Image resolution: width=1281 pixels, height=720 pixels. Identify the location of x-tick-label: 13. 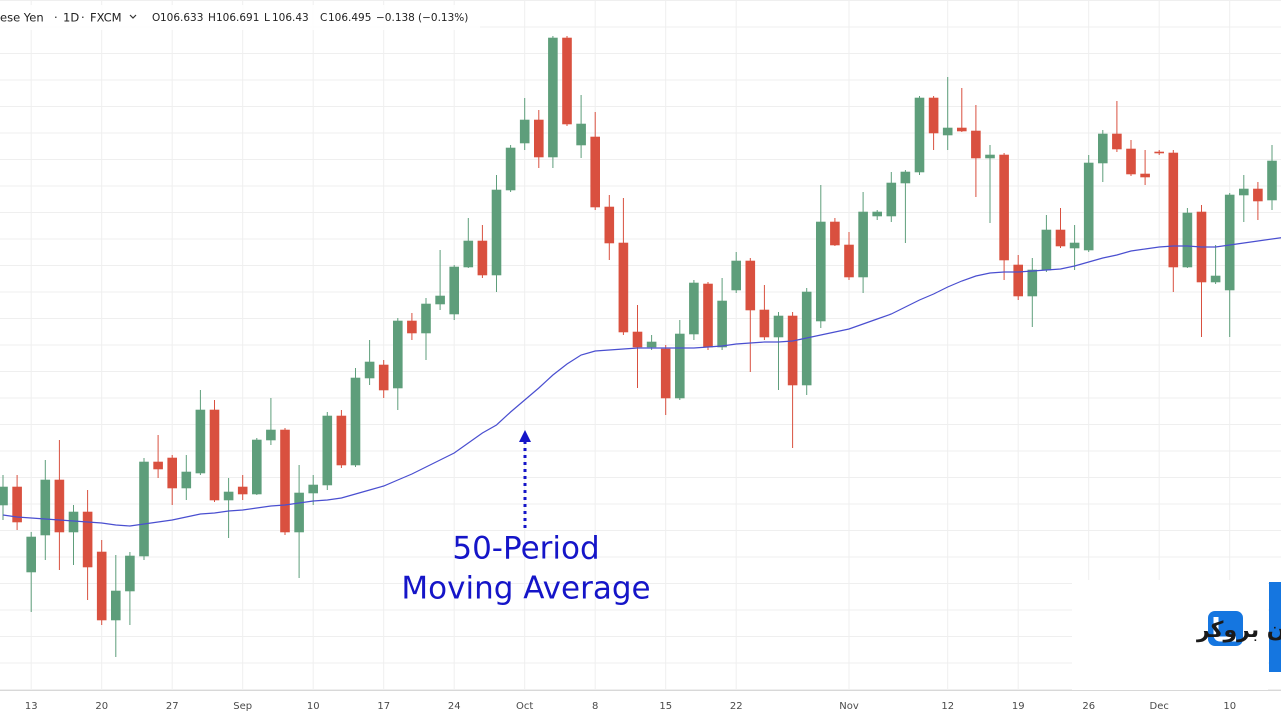
(31, 706).